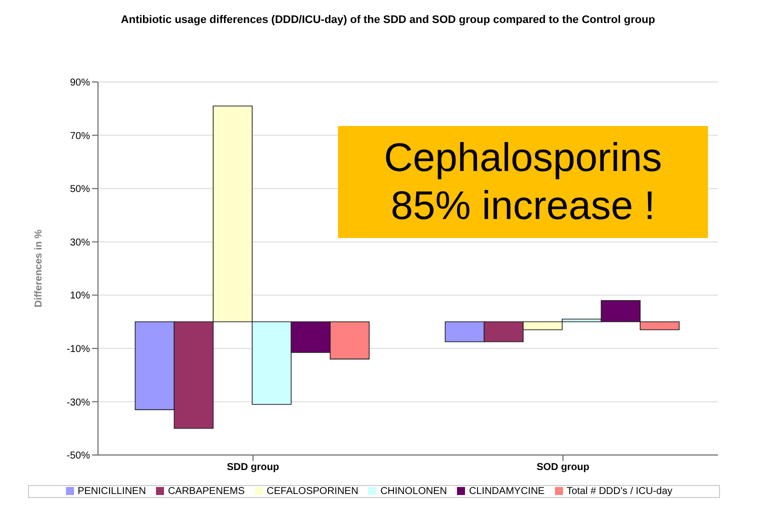 The width and height of the screenshot is (758, 527). Describe the element at coordinates (414, 491) in the screenshot. I see `legend-label: CHINOLONEN` at that location.